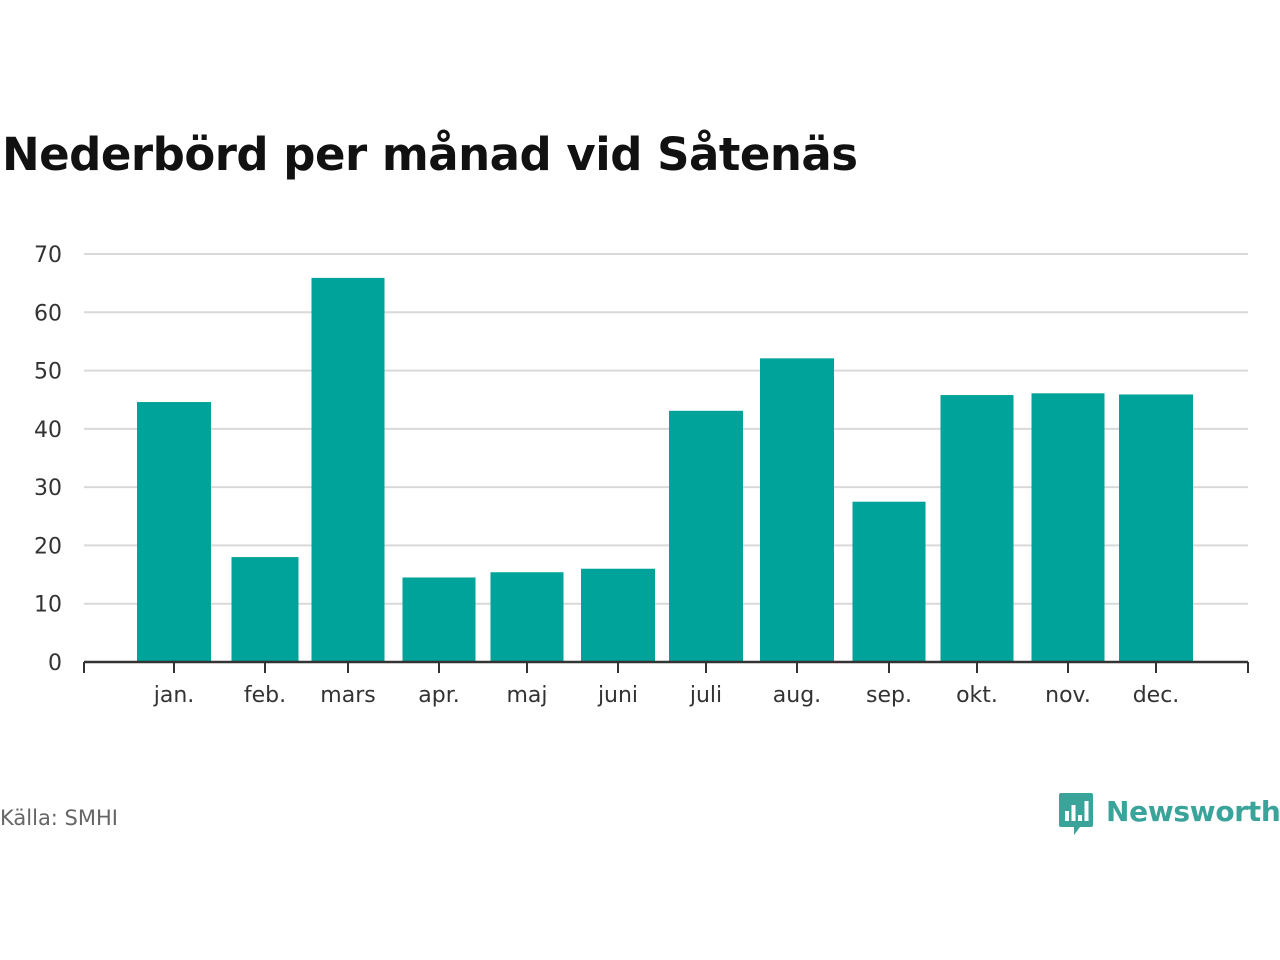 Image resolution: width=1280 pixels, height=960 pixels. I want to click on y-axis-tick-labels: 0 10 20 30 40 50 60 70, so click(48, 459).